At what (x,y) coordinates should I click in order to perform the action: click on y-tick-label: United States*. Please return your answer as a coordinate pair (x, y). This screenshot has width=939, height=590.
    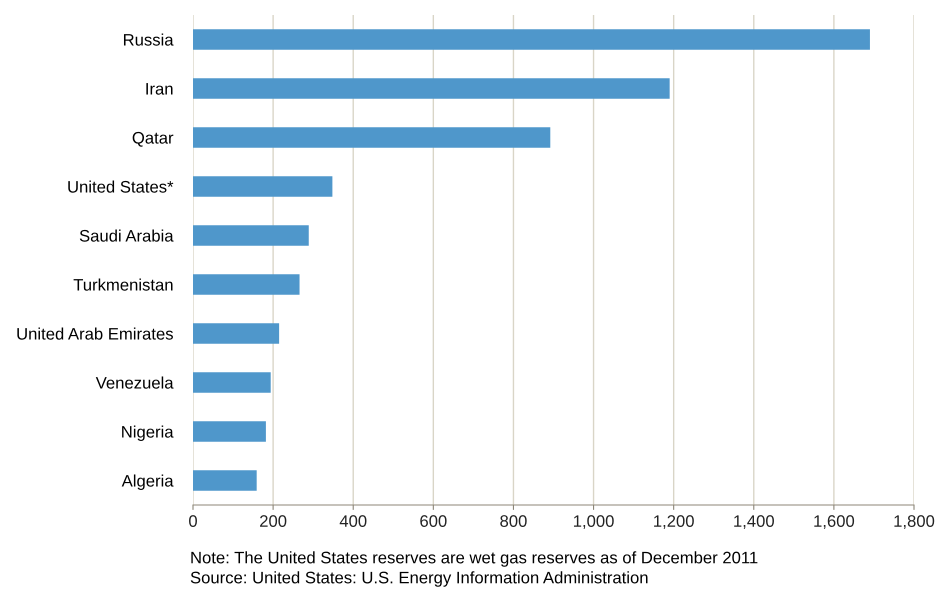
    Looking at the image, I should click on (121, 186).